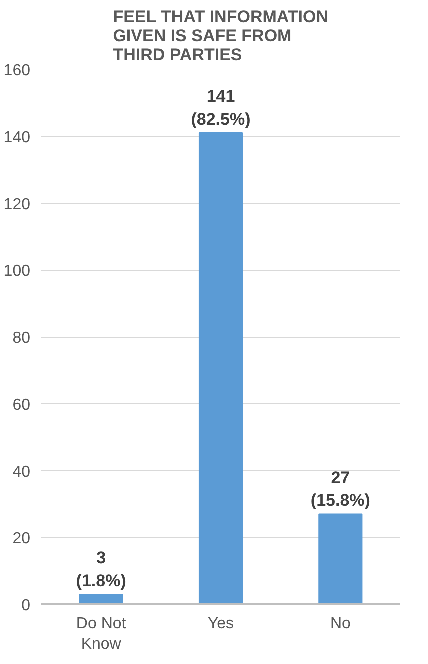 The width and height of the screenshot is (428, 664). What do you see at coordinates (221, 624) in the screenshot?
I see `x-tick-label: Yes` at bounding box center [221, 624].